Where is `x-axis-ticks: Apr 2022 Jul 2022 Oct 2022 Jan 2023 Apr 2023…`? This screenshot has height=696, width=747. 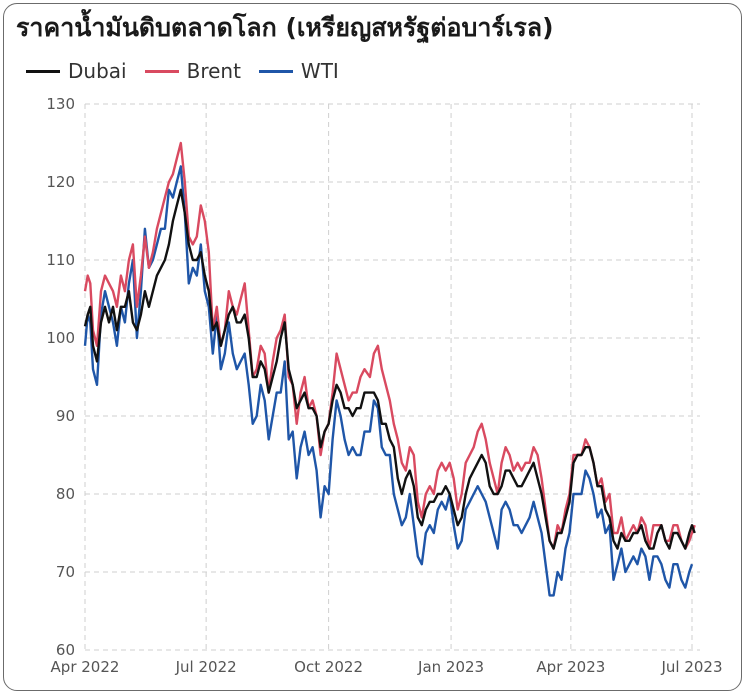 x-axis-ticks: Apr 2022 Jul 2022 Oct 2022 Jan 2023 Apr 2023… is located at coordinates (387, 667).